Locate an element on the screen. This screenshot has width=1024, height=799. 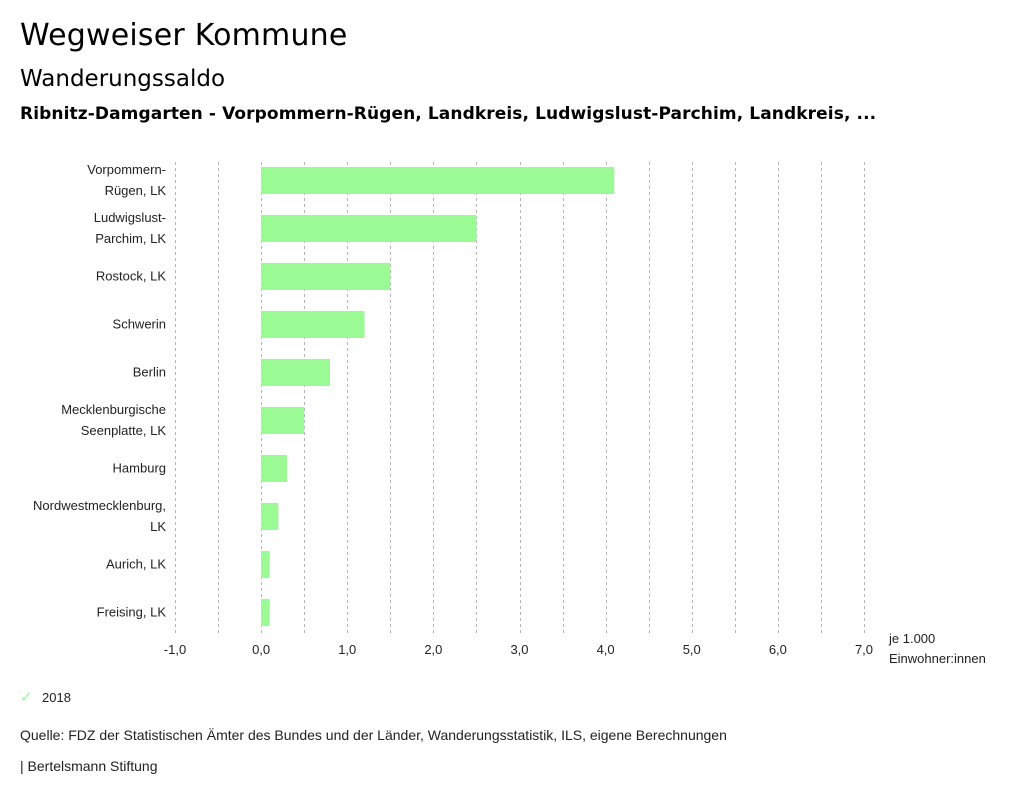
category-label: Aurich, LK is located at coordinates (136, 564).